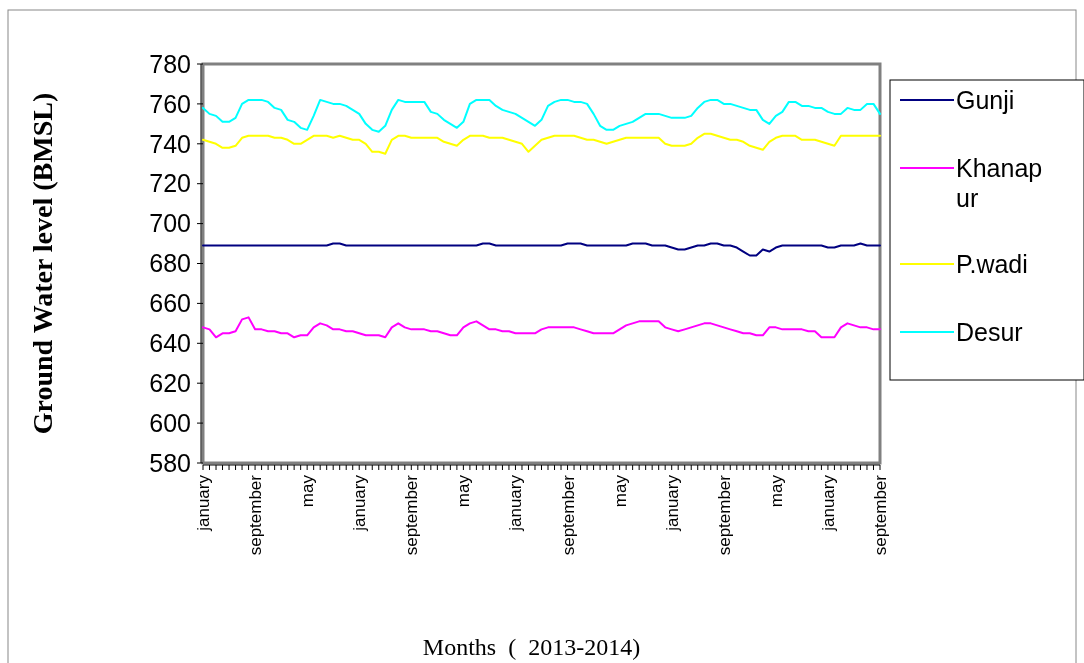  I want to click on x-axis-title: Months ( 2013-2014), so click(531, 647).